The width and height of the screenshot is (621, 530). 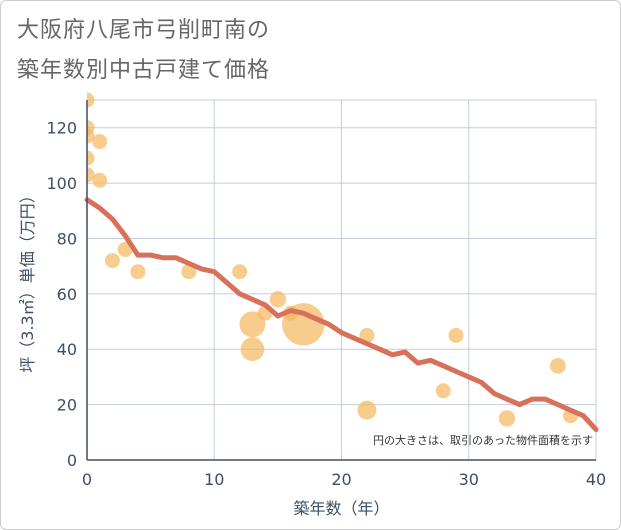 What do you see at coordinates (596, 479) in the screenshot?
I see `x-tick-label: 40` at bounding box center [596, 479].